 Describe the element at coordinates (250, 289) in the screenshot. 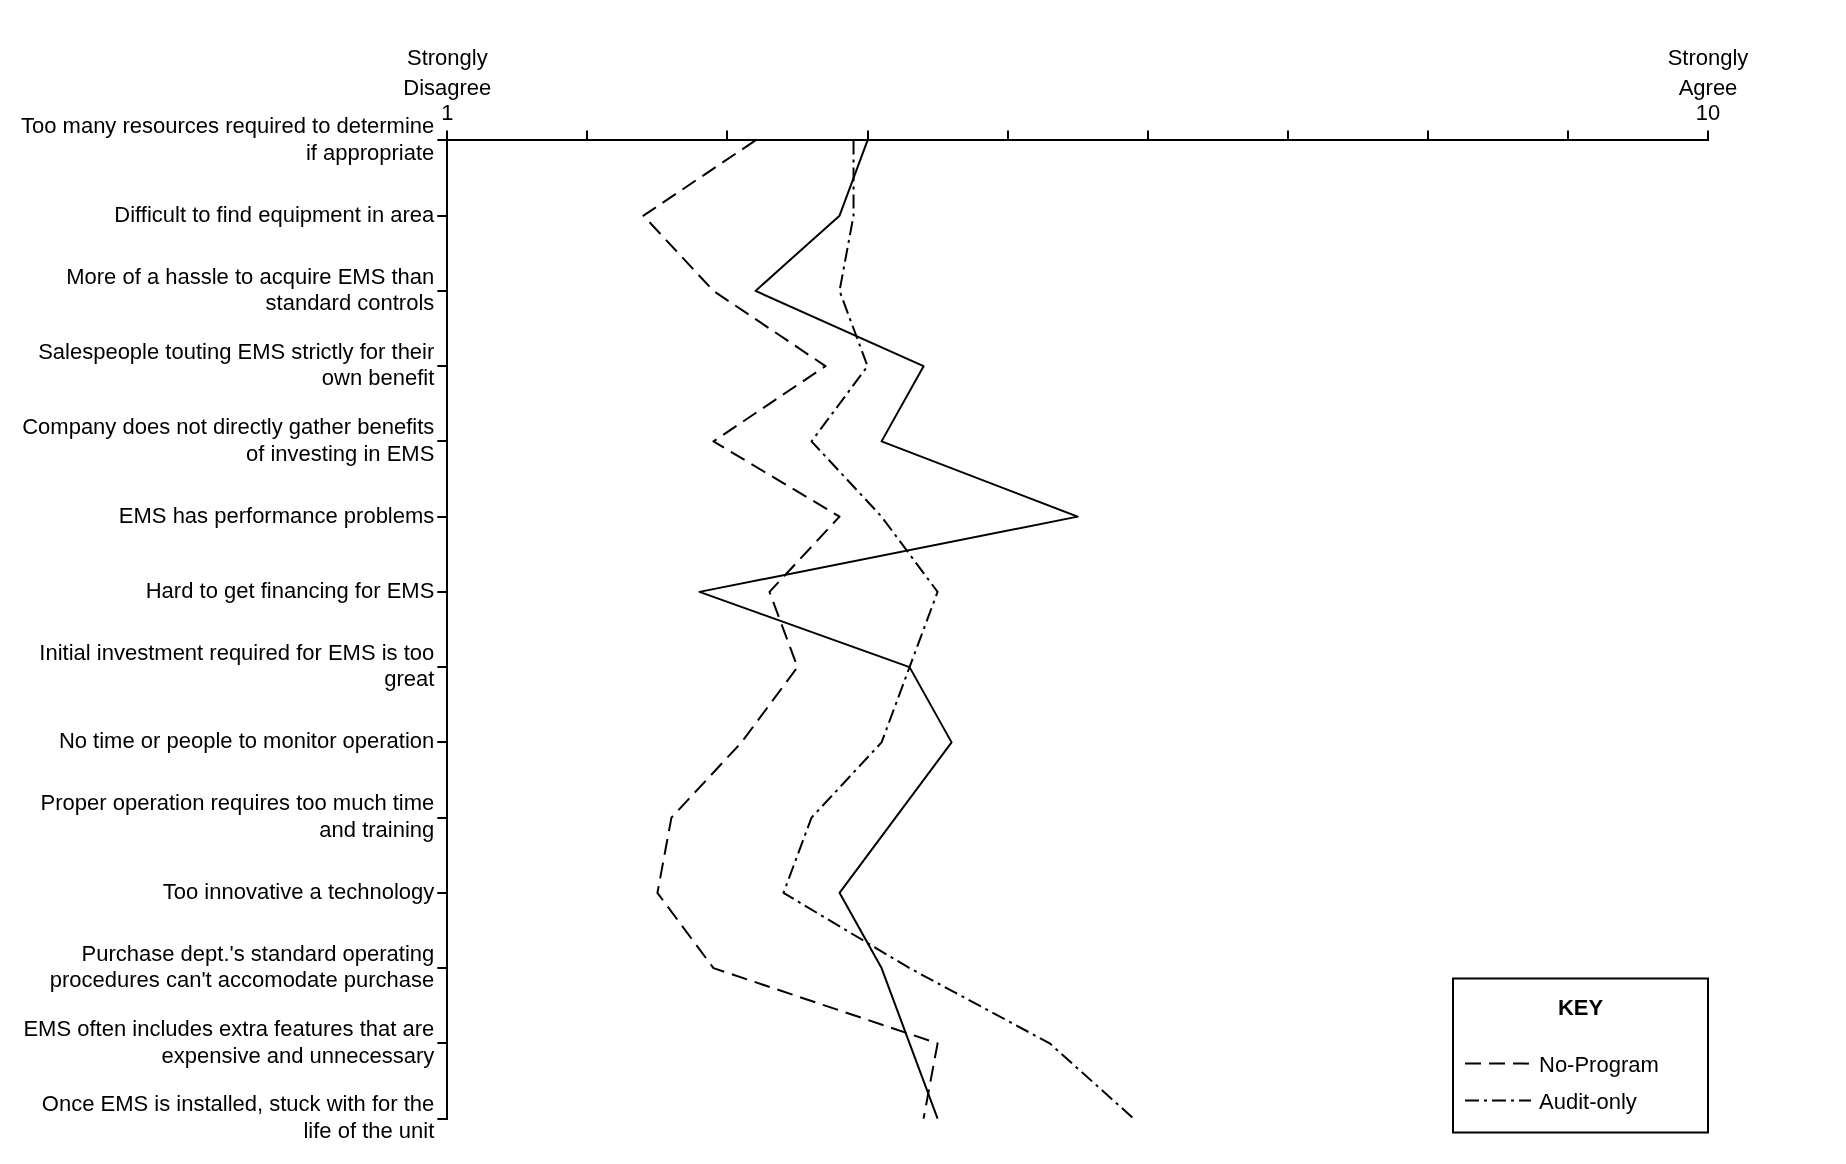

I see `y-tick-label: More of a hassle to acquire EMS than standard controls` at that location.